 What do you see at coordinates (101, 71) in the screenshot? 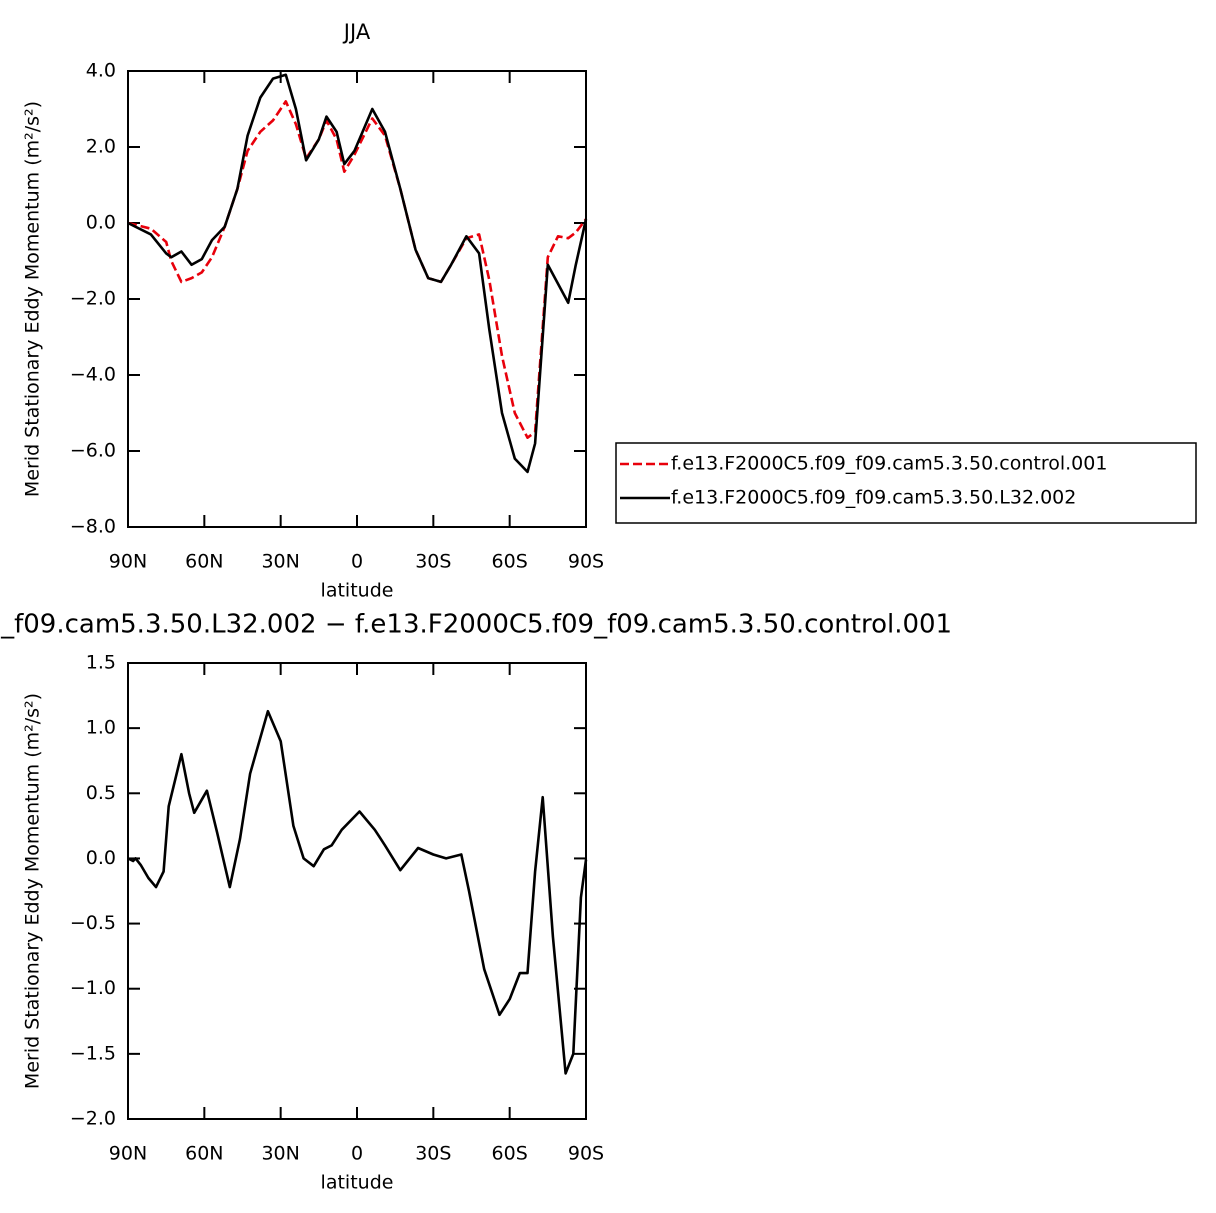
I see `y-tick-label: 4.0` at bounding box center [101, 71].